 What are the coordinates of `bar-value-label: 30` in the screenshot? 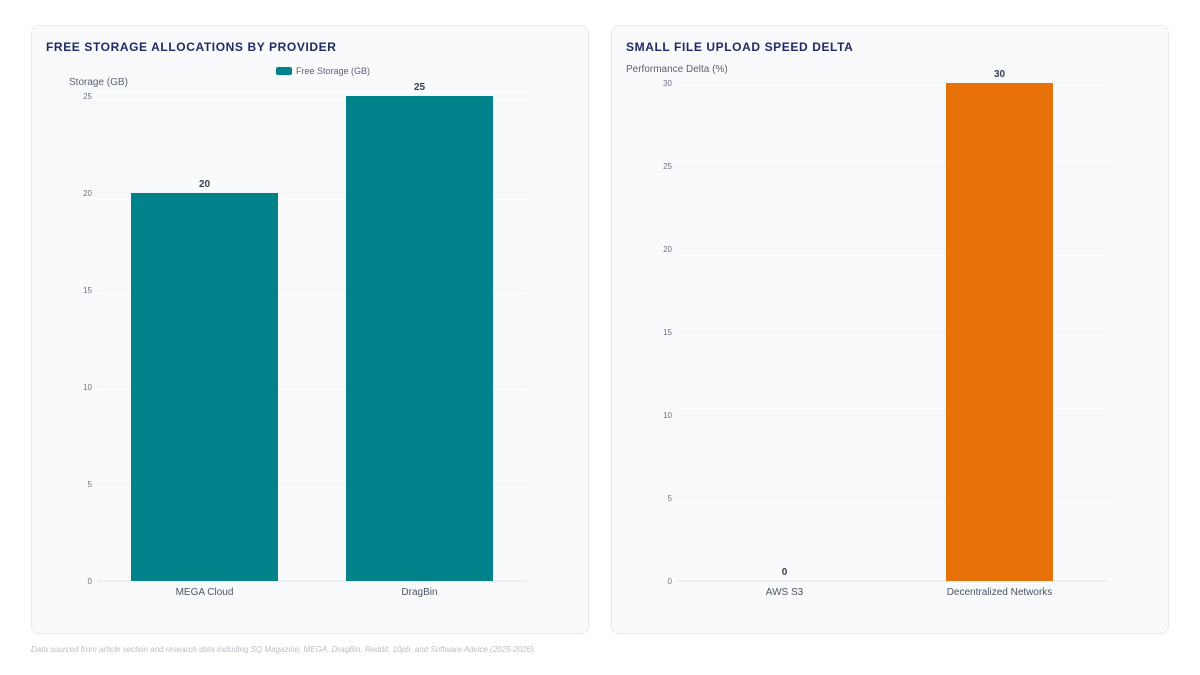 It's located at (1000, 74).